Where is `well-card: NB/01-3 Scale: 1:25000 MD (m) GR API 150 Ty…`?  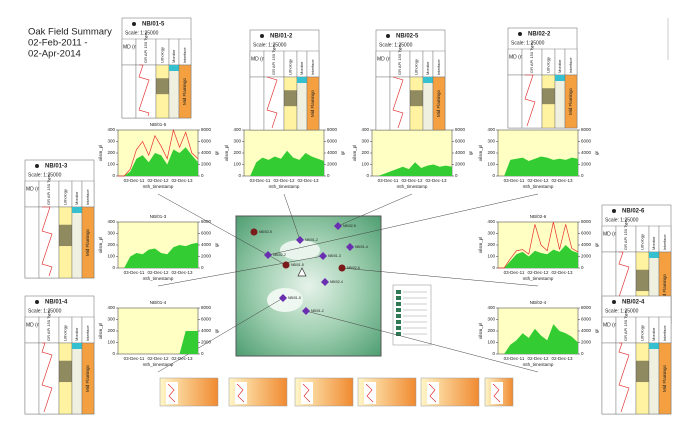
well-card: NB/01-3 Scale: 1:25000 MD (m) GR API 150 Ty… is located at coordinates (59, 219).